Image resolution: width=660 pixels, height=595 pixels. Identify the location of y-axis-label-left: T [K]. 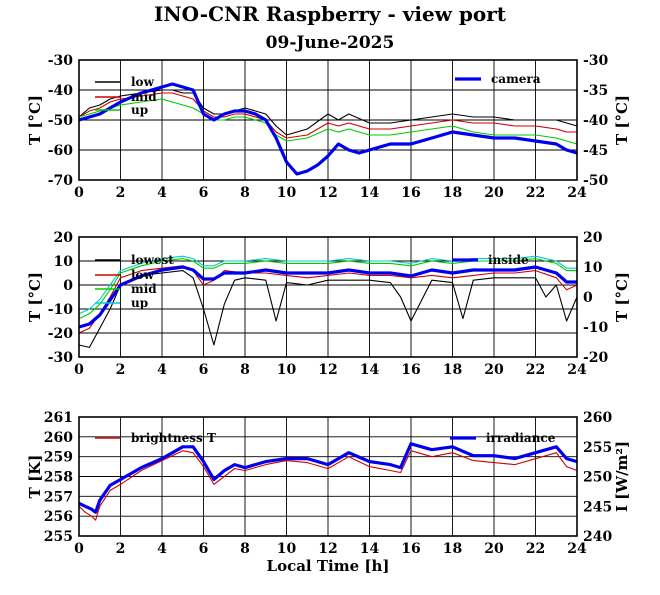
(35, 477).